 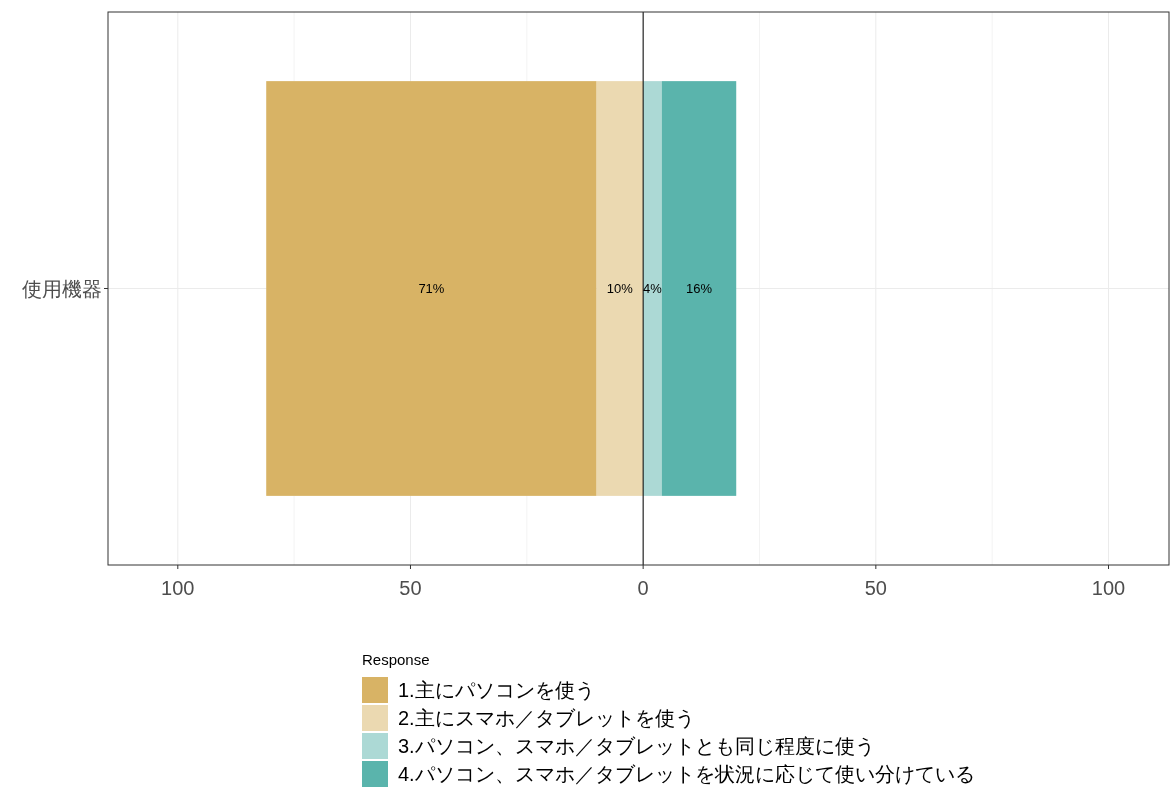 What do you see at coordinates (62, 288) in the screenshot?
I see `y-tick-label: 使用機器` at bounding box center [62, 288].